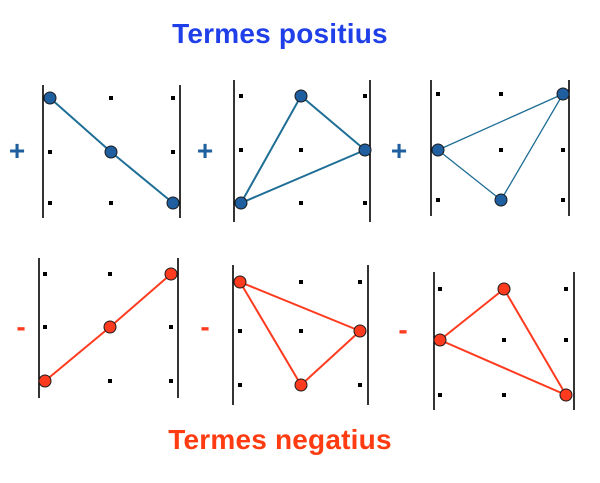 This screenshot has width=600, height=483. I want to click on negative-term-2-sign: -, so click(204, 326).